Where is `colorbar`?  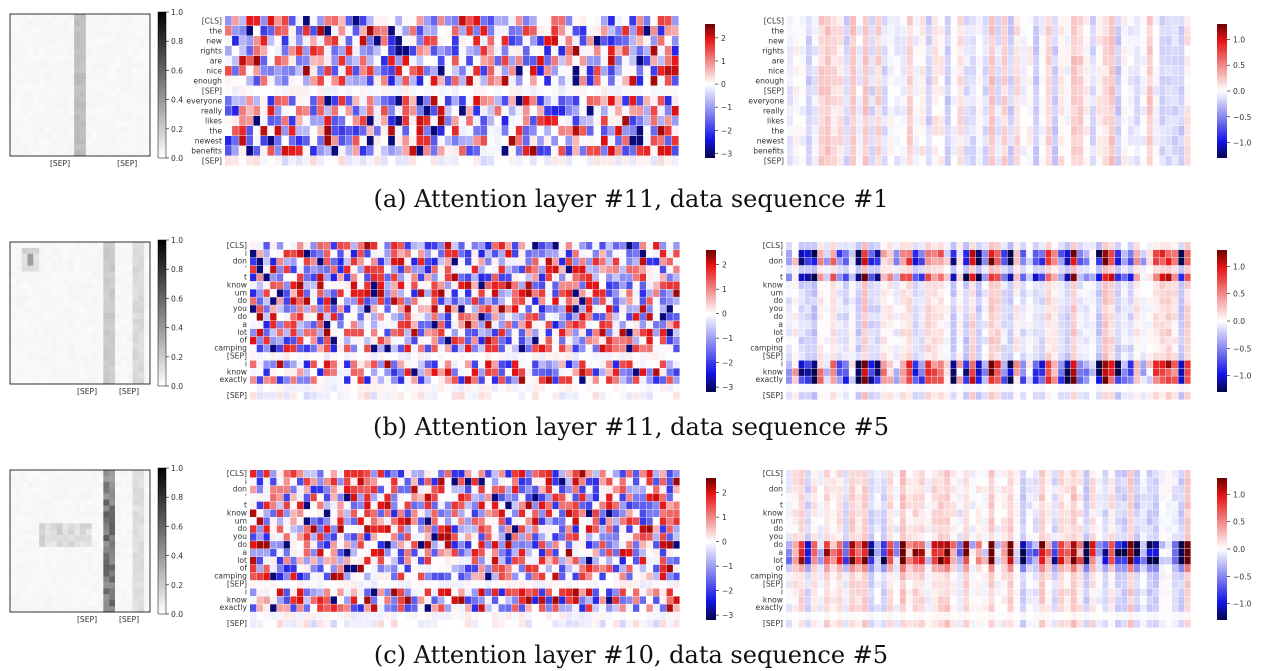
colorbar is located at coordinates (162, 313).